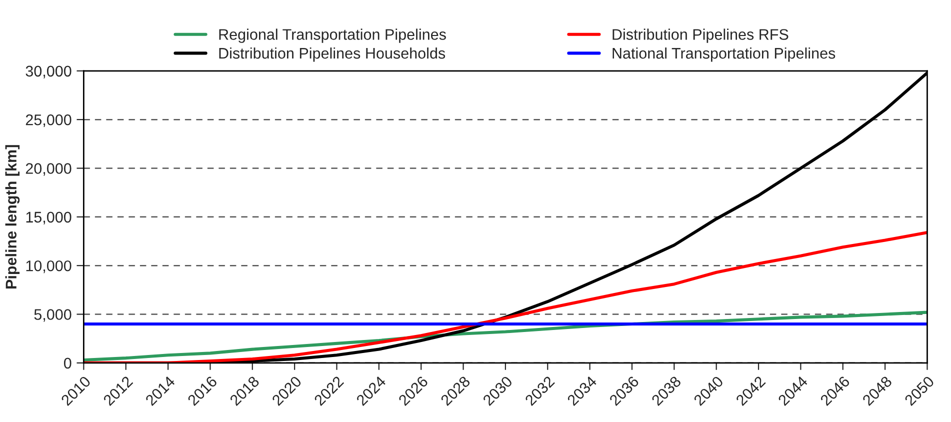  I want to click on legend-label: National Transportation Pipelines, so click(724, 54).